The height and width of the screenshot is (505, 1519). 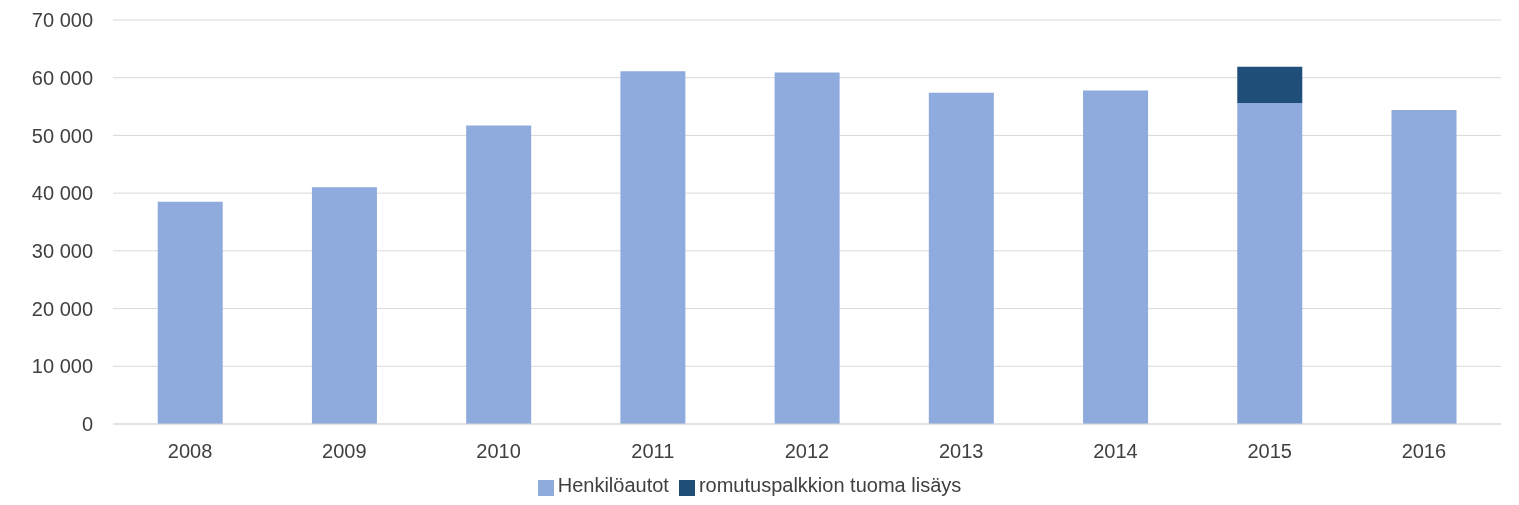 I want to click on x-tick-label: 2012, so click(x=807, y=451).